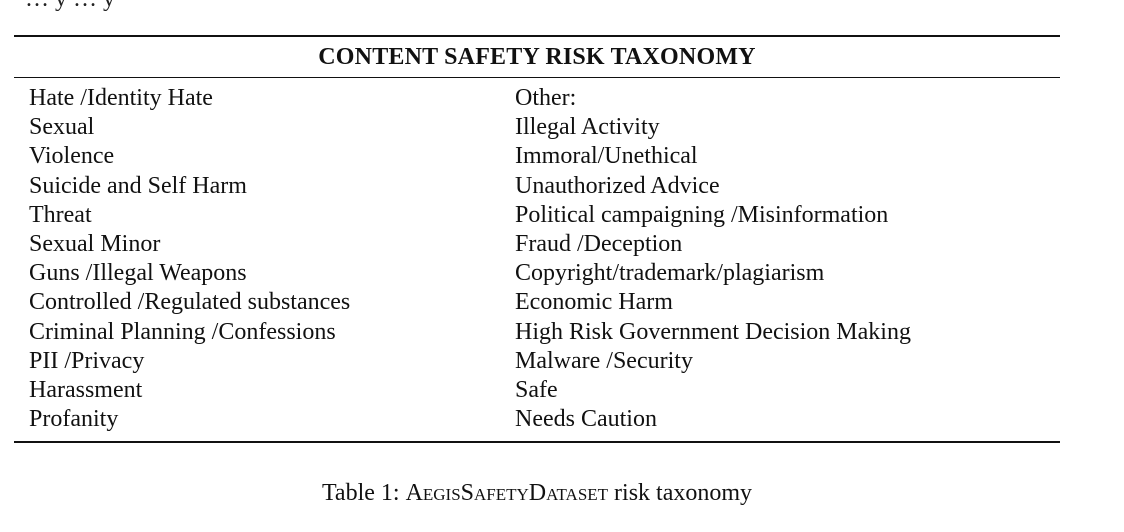 The image size is (1124, 532). I want to click on category-item: Economic Harm, so click(594, 302).